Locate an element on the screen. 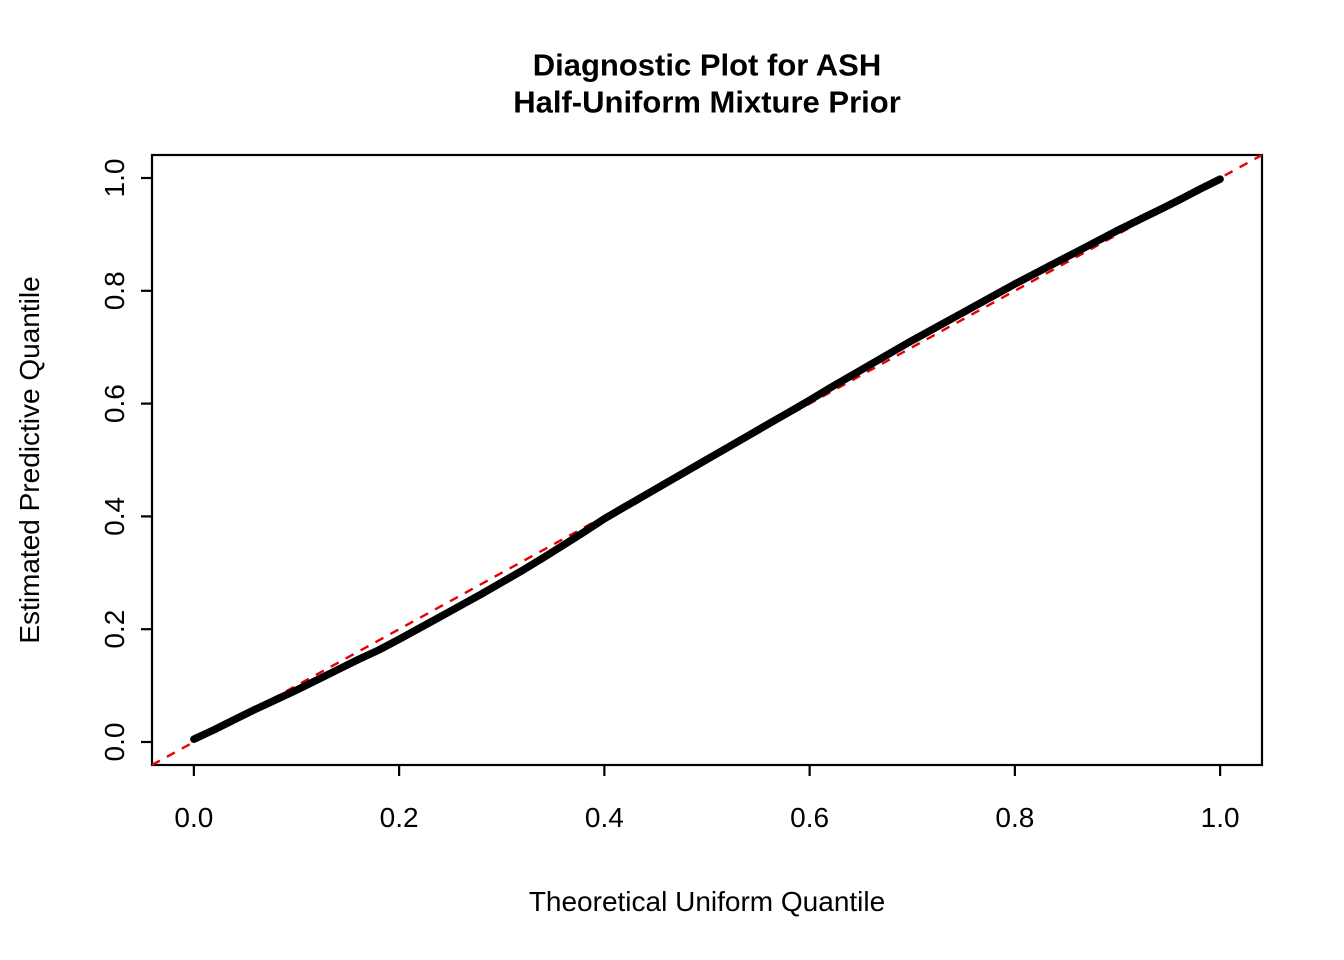 The image size is (1344, 960). y-tick-label: 0.6 is located at coordinates (114, 403).